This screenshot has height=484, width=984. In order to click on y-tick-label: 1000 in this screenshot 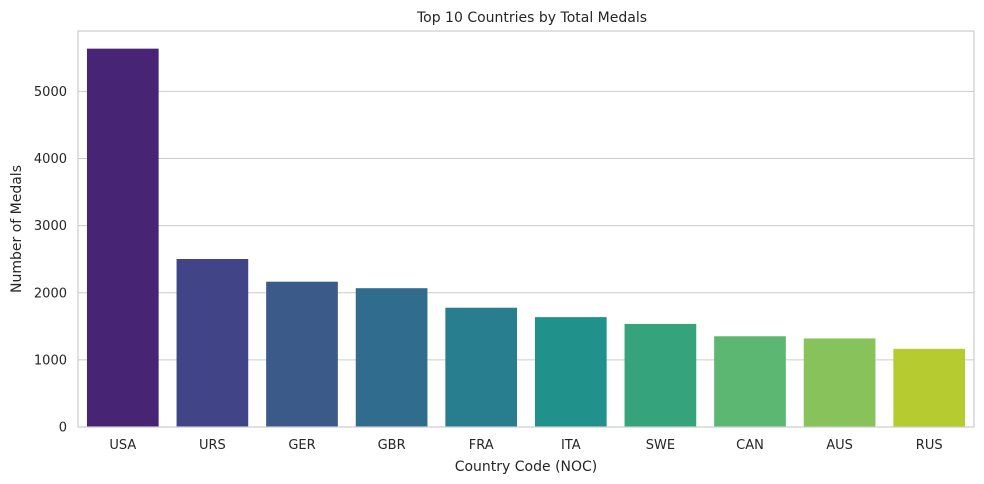, I will do `click(50, 360)`.